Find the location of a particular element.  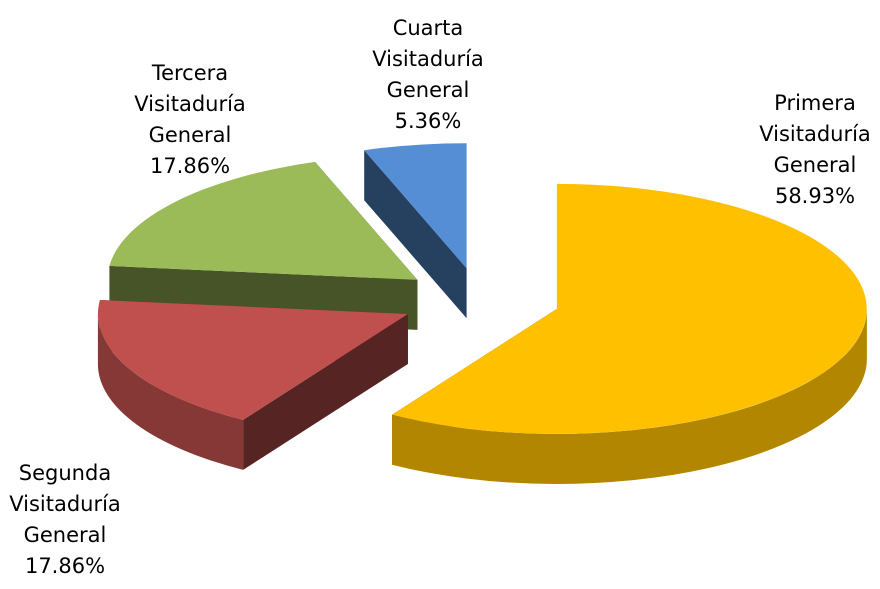

value-label: 58.93% is located at coordinates (815, 196).